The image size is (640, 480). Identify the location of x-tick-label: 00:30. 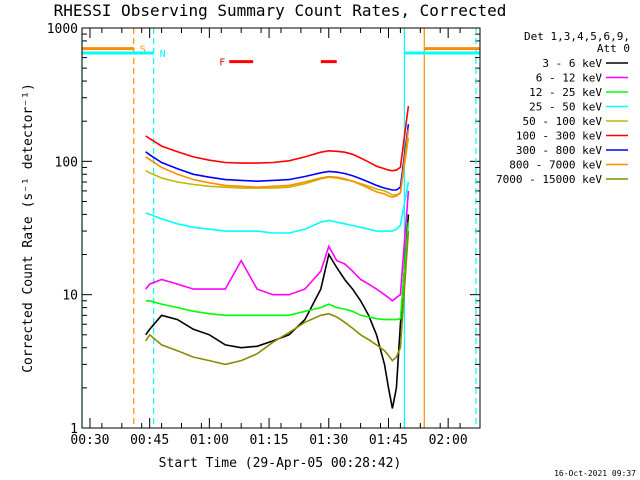
(89, 440).